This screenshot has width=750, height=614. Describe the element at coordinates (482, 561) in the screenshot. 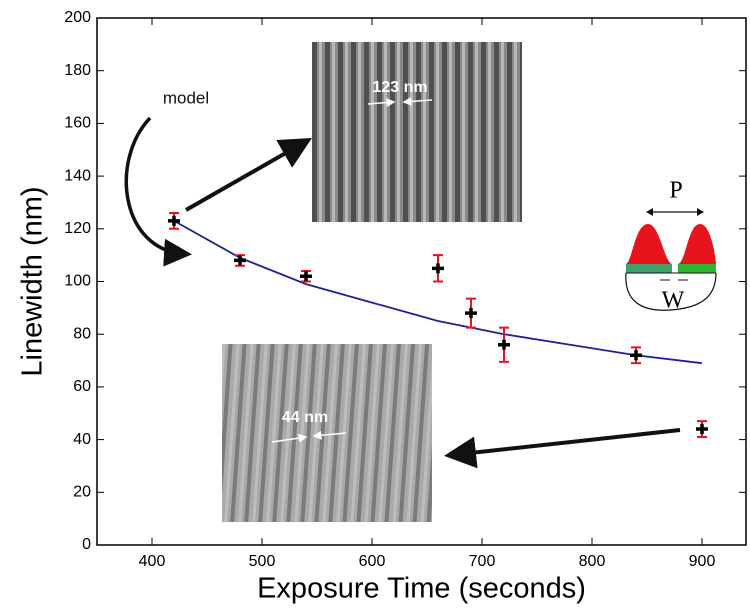

I see `x-tick-label: 700` at that location.